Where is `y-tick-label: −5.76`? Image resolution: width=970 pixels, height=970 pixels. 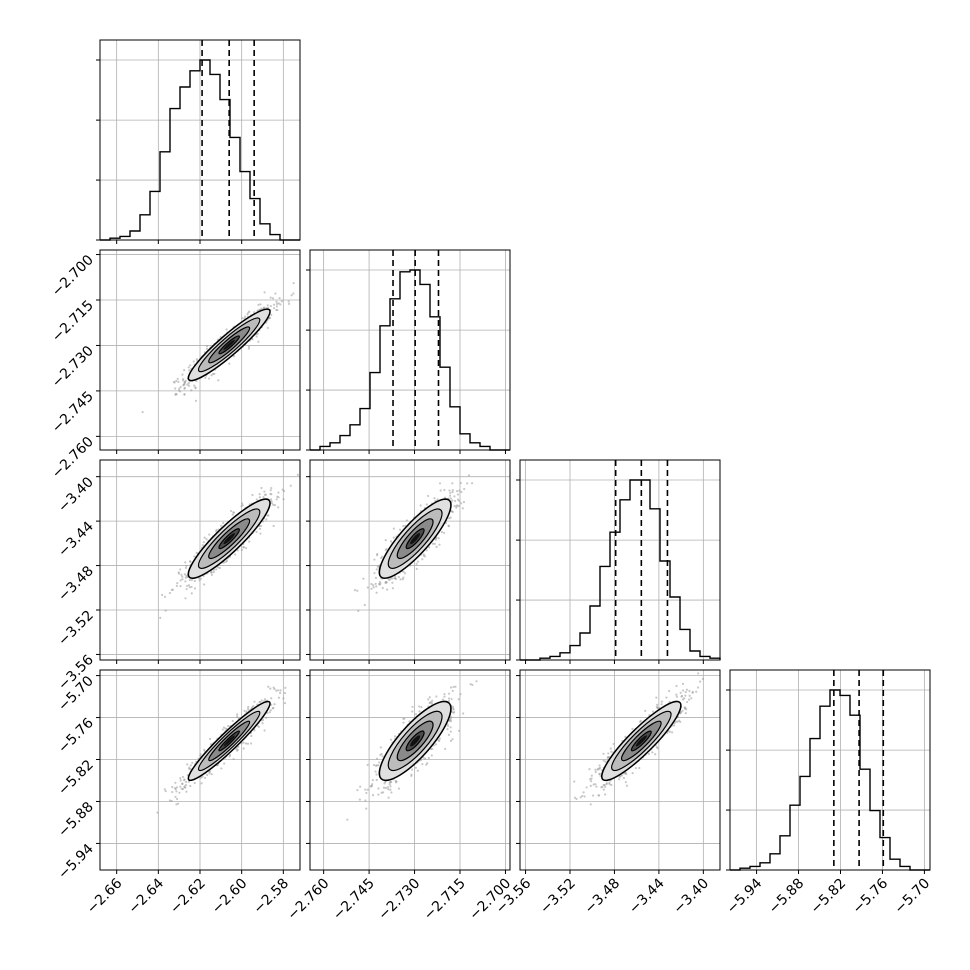
y-tick-label: −5.76 is located at coordinates (76, 736).